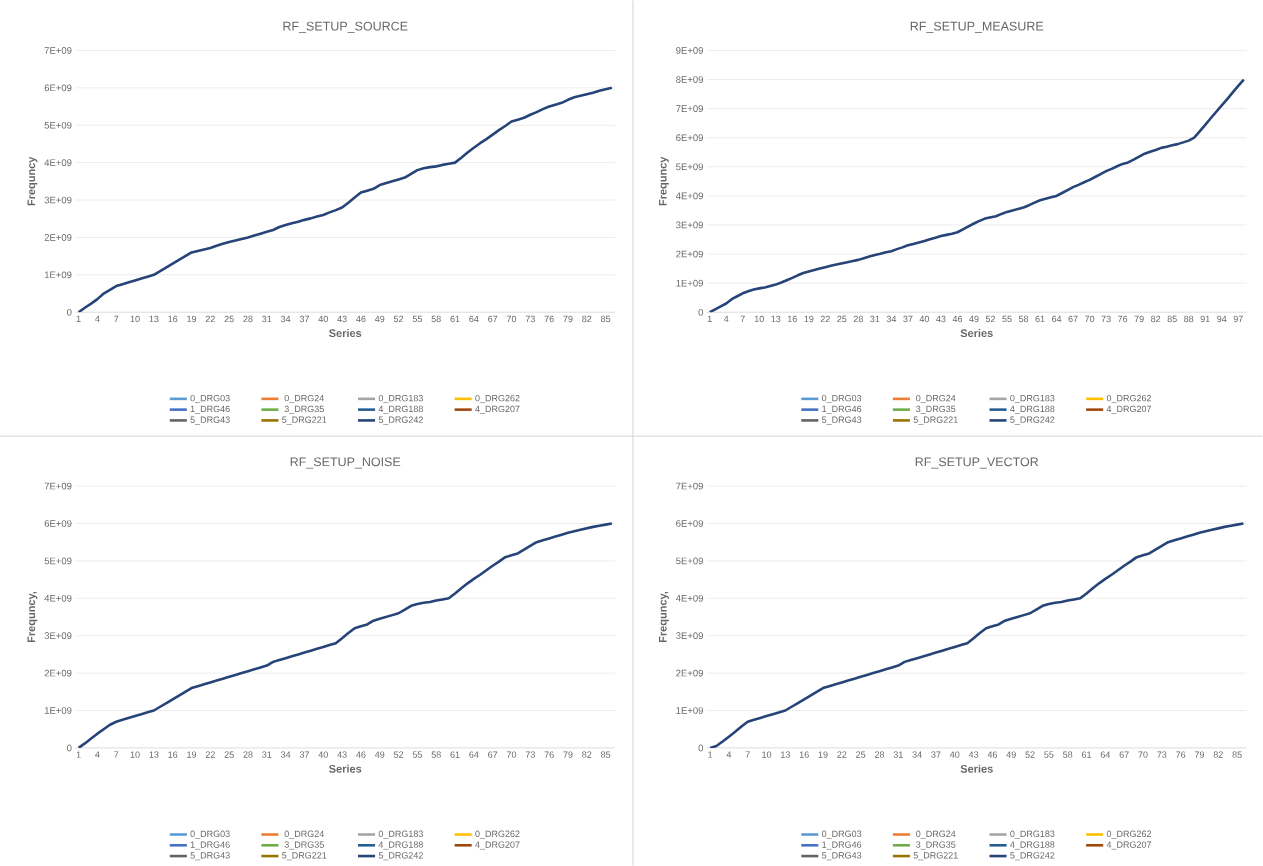 This screenshot has height=866, width=1263. I want to click on y-tick-label: 0, so click(701, 312).